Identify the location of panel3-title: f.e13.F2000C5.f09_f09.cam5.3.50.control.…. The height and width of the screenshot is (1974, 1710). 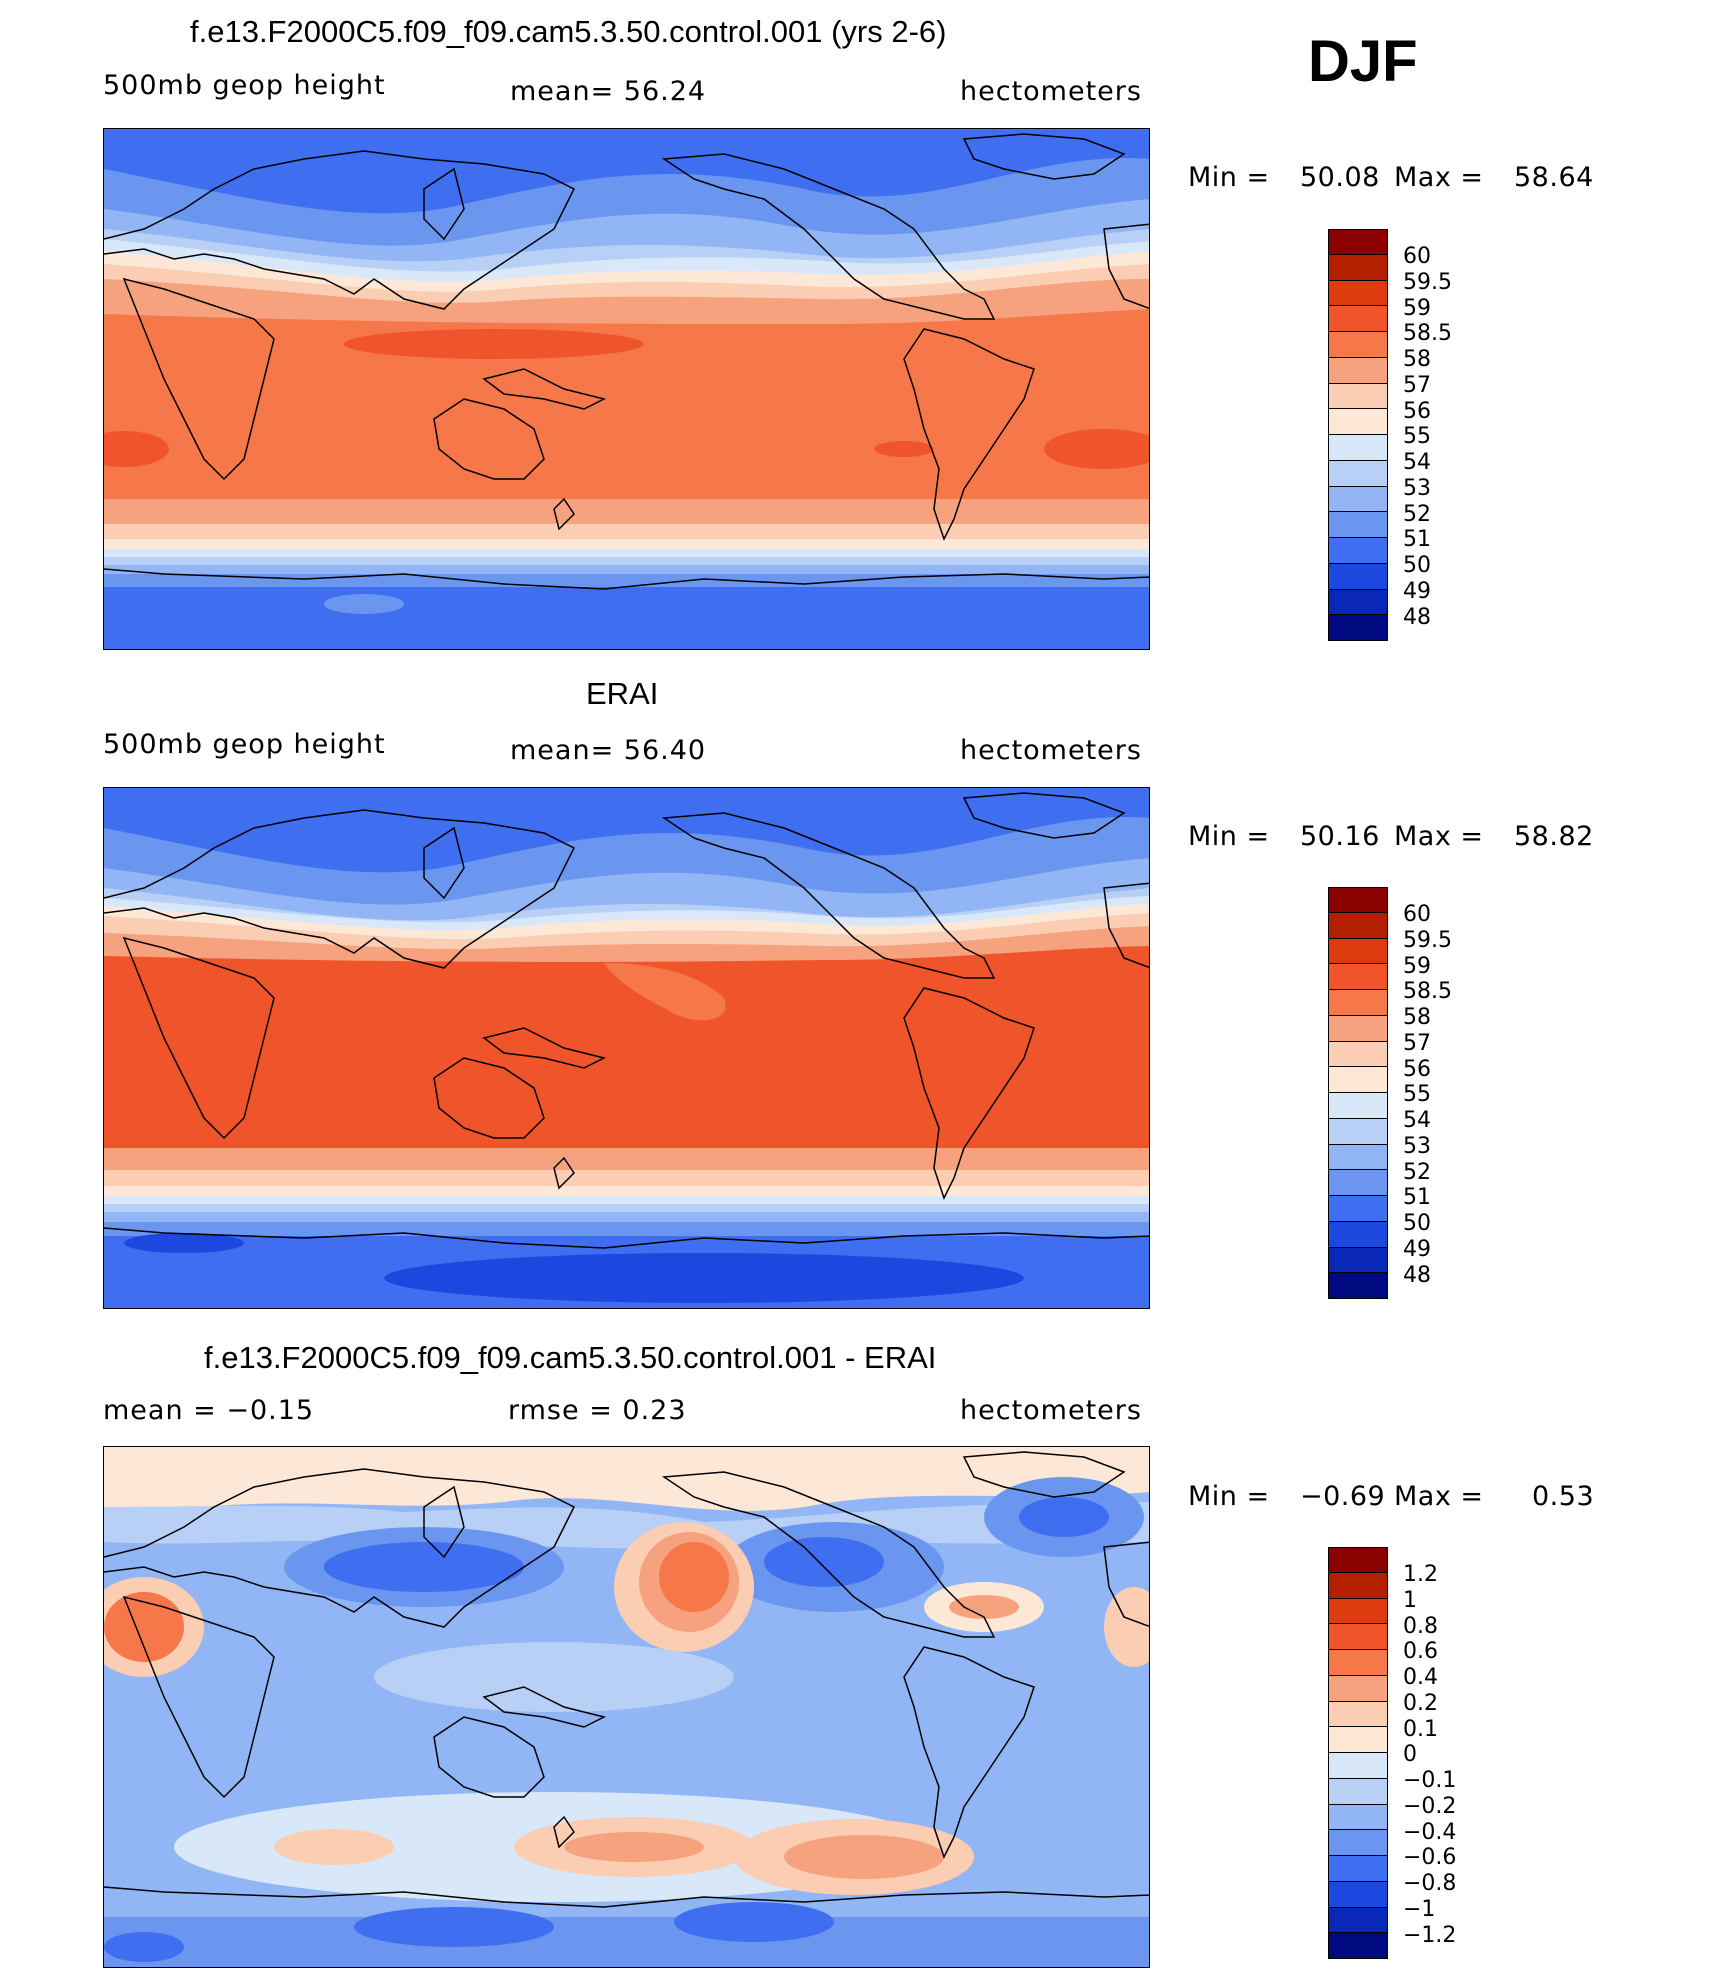
(570, 1357).